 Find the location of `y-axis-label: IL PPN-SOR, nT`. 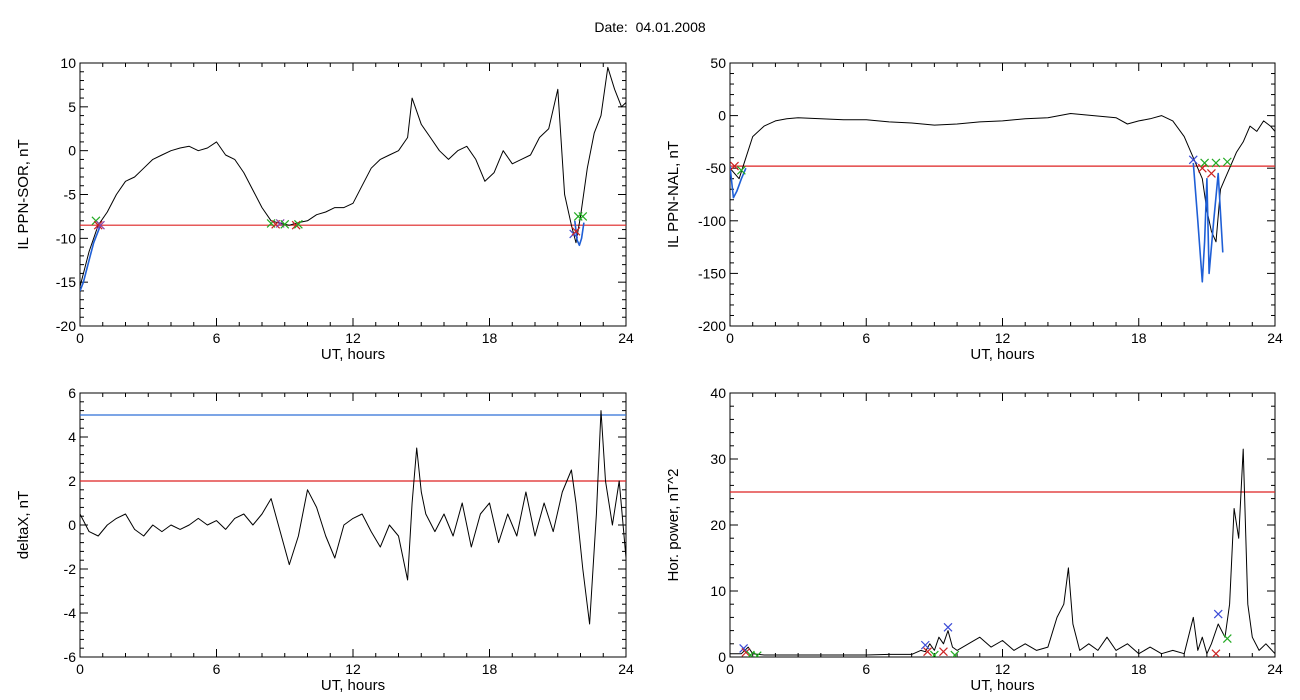

y-axis-label: IL PPN-SOR, nT is located at coordinates (23, 194).